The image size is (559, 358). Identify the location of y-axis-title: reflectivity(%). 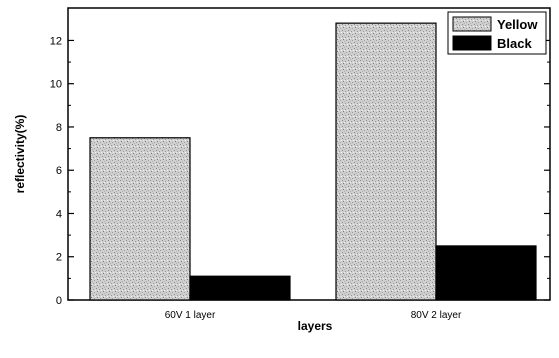
(20, 154).